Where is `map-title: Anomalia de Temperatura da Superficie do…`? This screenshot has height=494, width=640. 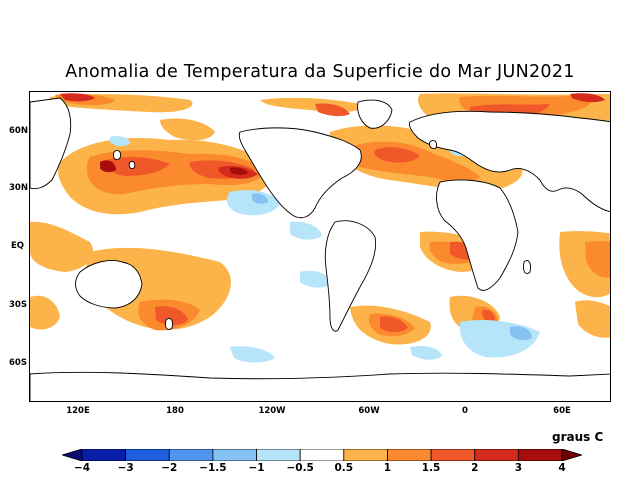
map-title: Anomalia de Temperatura da Superficie do… is located at coordinates (320, 72).